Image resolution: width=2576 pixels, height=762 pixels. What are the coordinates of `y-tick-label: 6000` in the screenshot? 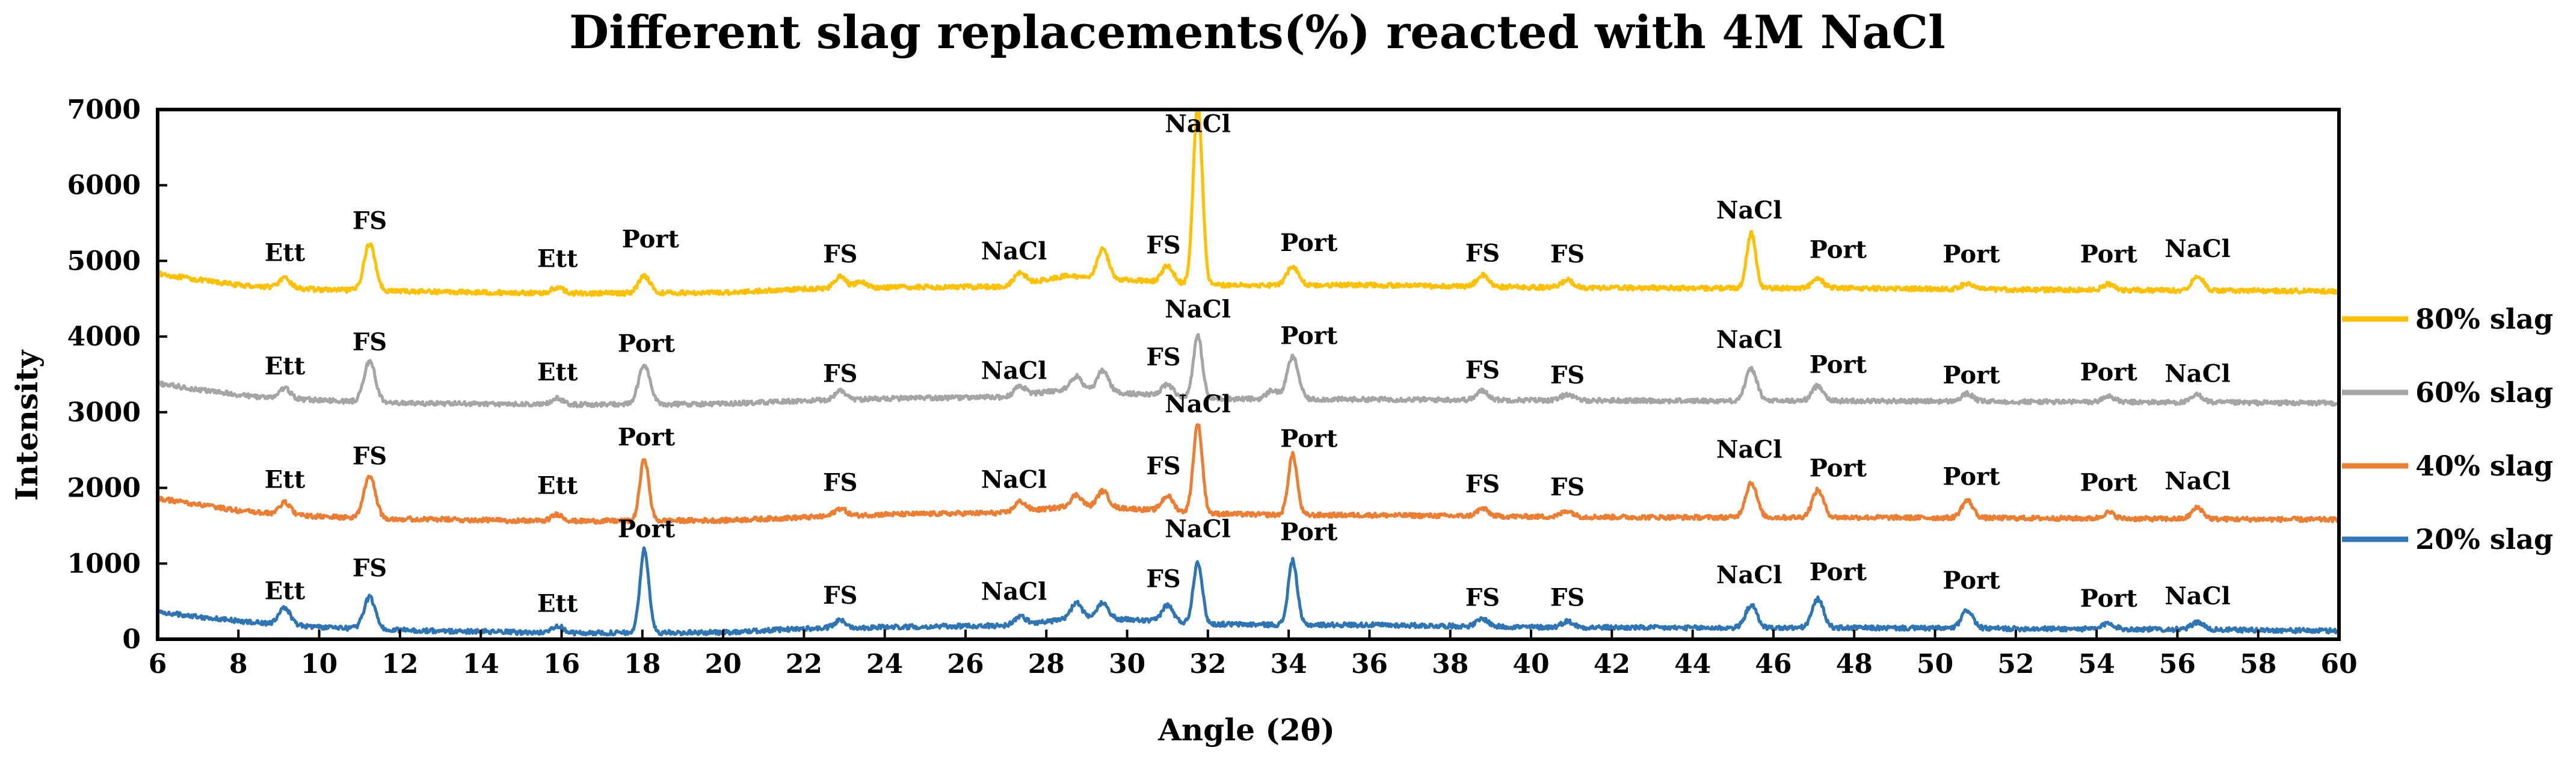 It's located at (104, 185).